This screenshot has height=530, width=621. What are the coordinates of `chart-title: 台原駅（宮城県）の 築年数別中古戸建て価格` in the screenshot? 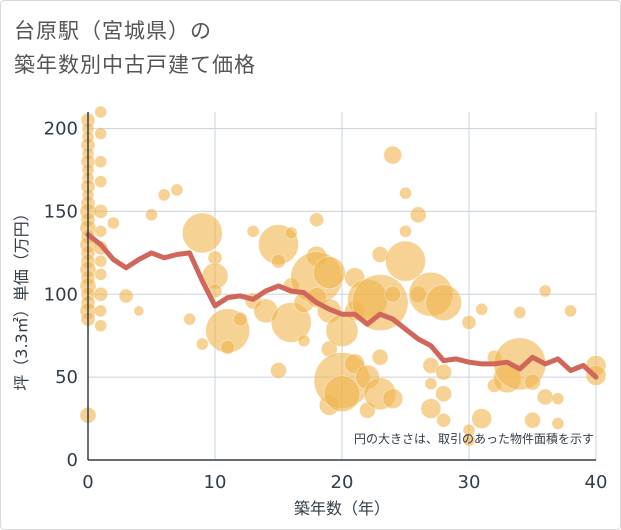 It's located at (135, 48).